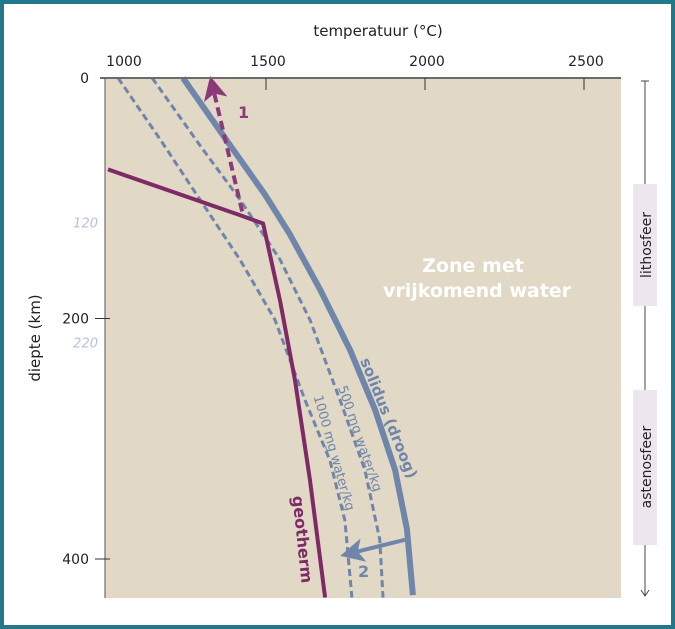 The width and height of the screenshot is (675, 629). I want to click on zone-top-label: 120, so click(85, 223).